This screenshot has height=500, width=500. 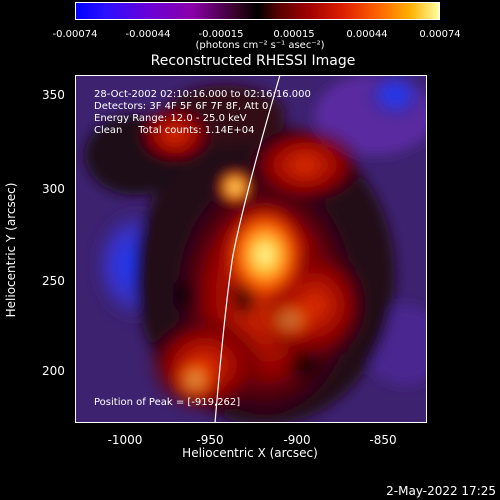 I want to click on peak-position: Position of Peak = [-919,262], so click(x=167, y=402).